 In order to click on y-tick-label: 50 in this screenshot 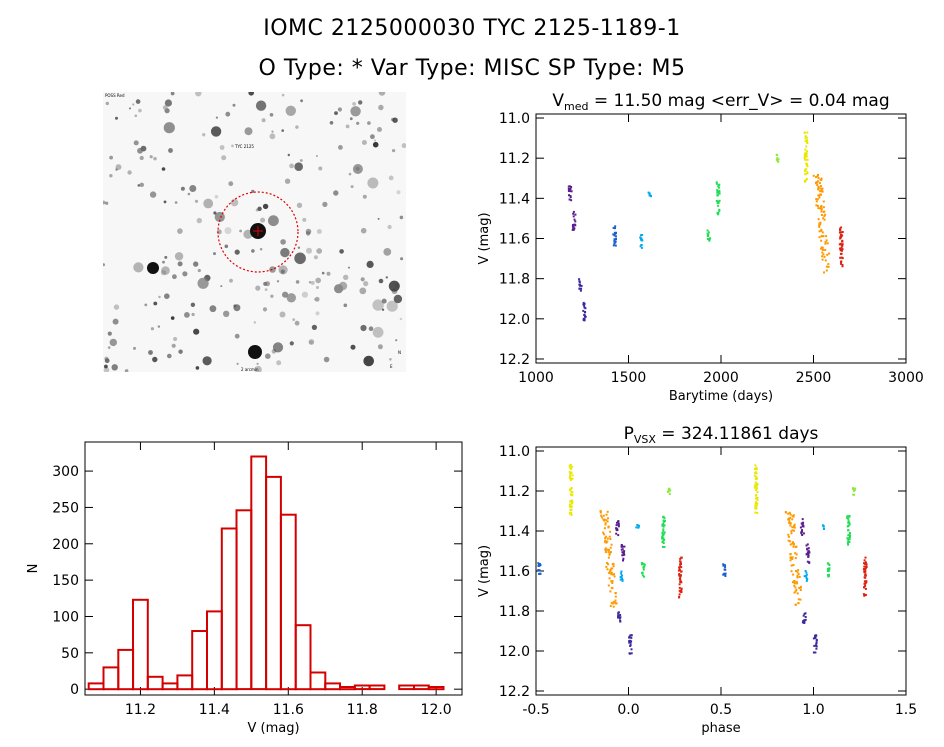, I will do `click(70, 654)`.